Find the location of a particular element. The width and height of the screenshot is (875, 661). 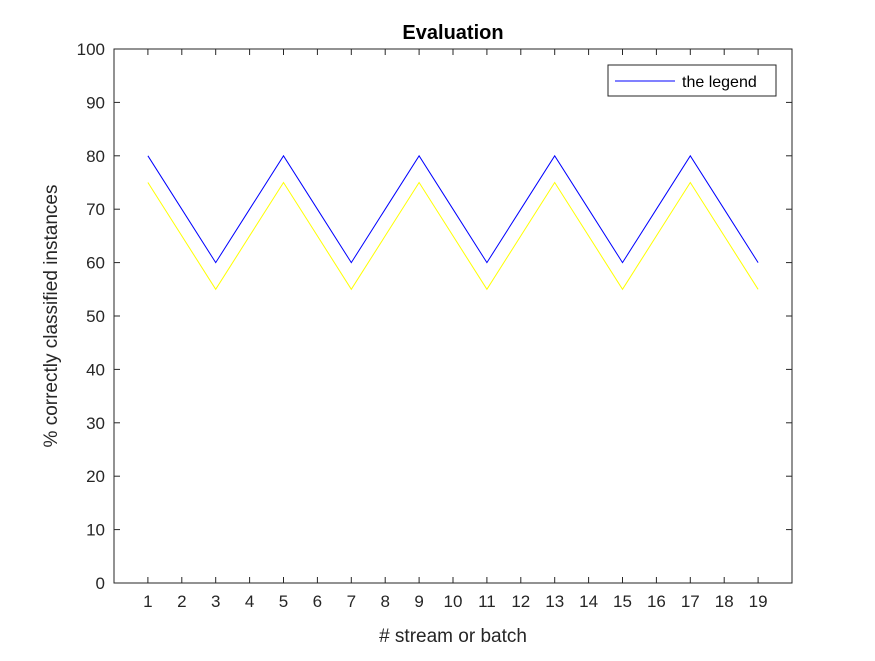

y-tick-label: 80 is located at coordinates (95, 156).